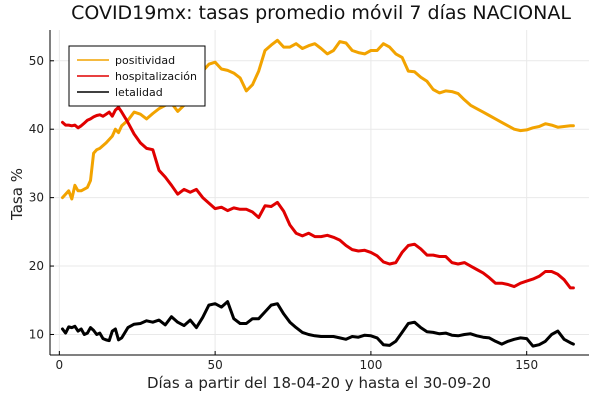  Describe the element at coordinates (36, 266) in the screenshot. I see `y-tick-label: 20` at that location.